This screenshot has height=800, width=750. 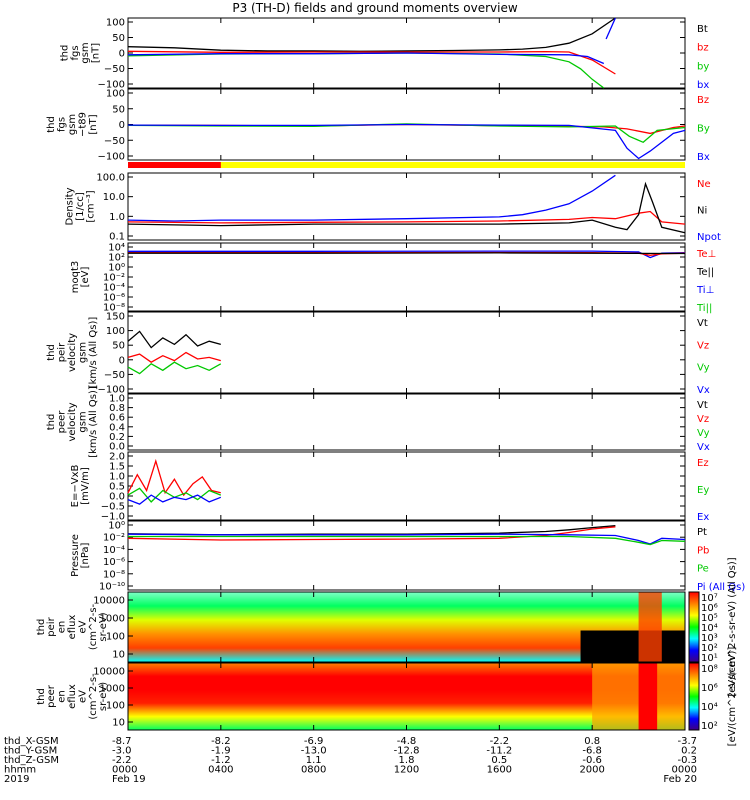 I want to click on x-tick-label: -1.2, so click(x=221, y=760).